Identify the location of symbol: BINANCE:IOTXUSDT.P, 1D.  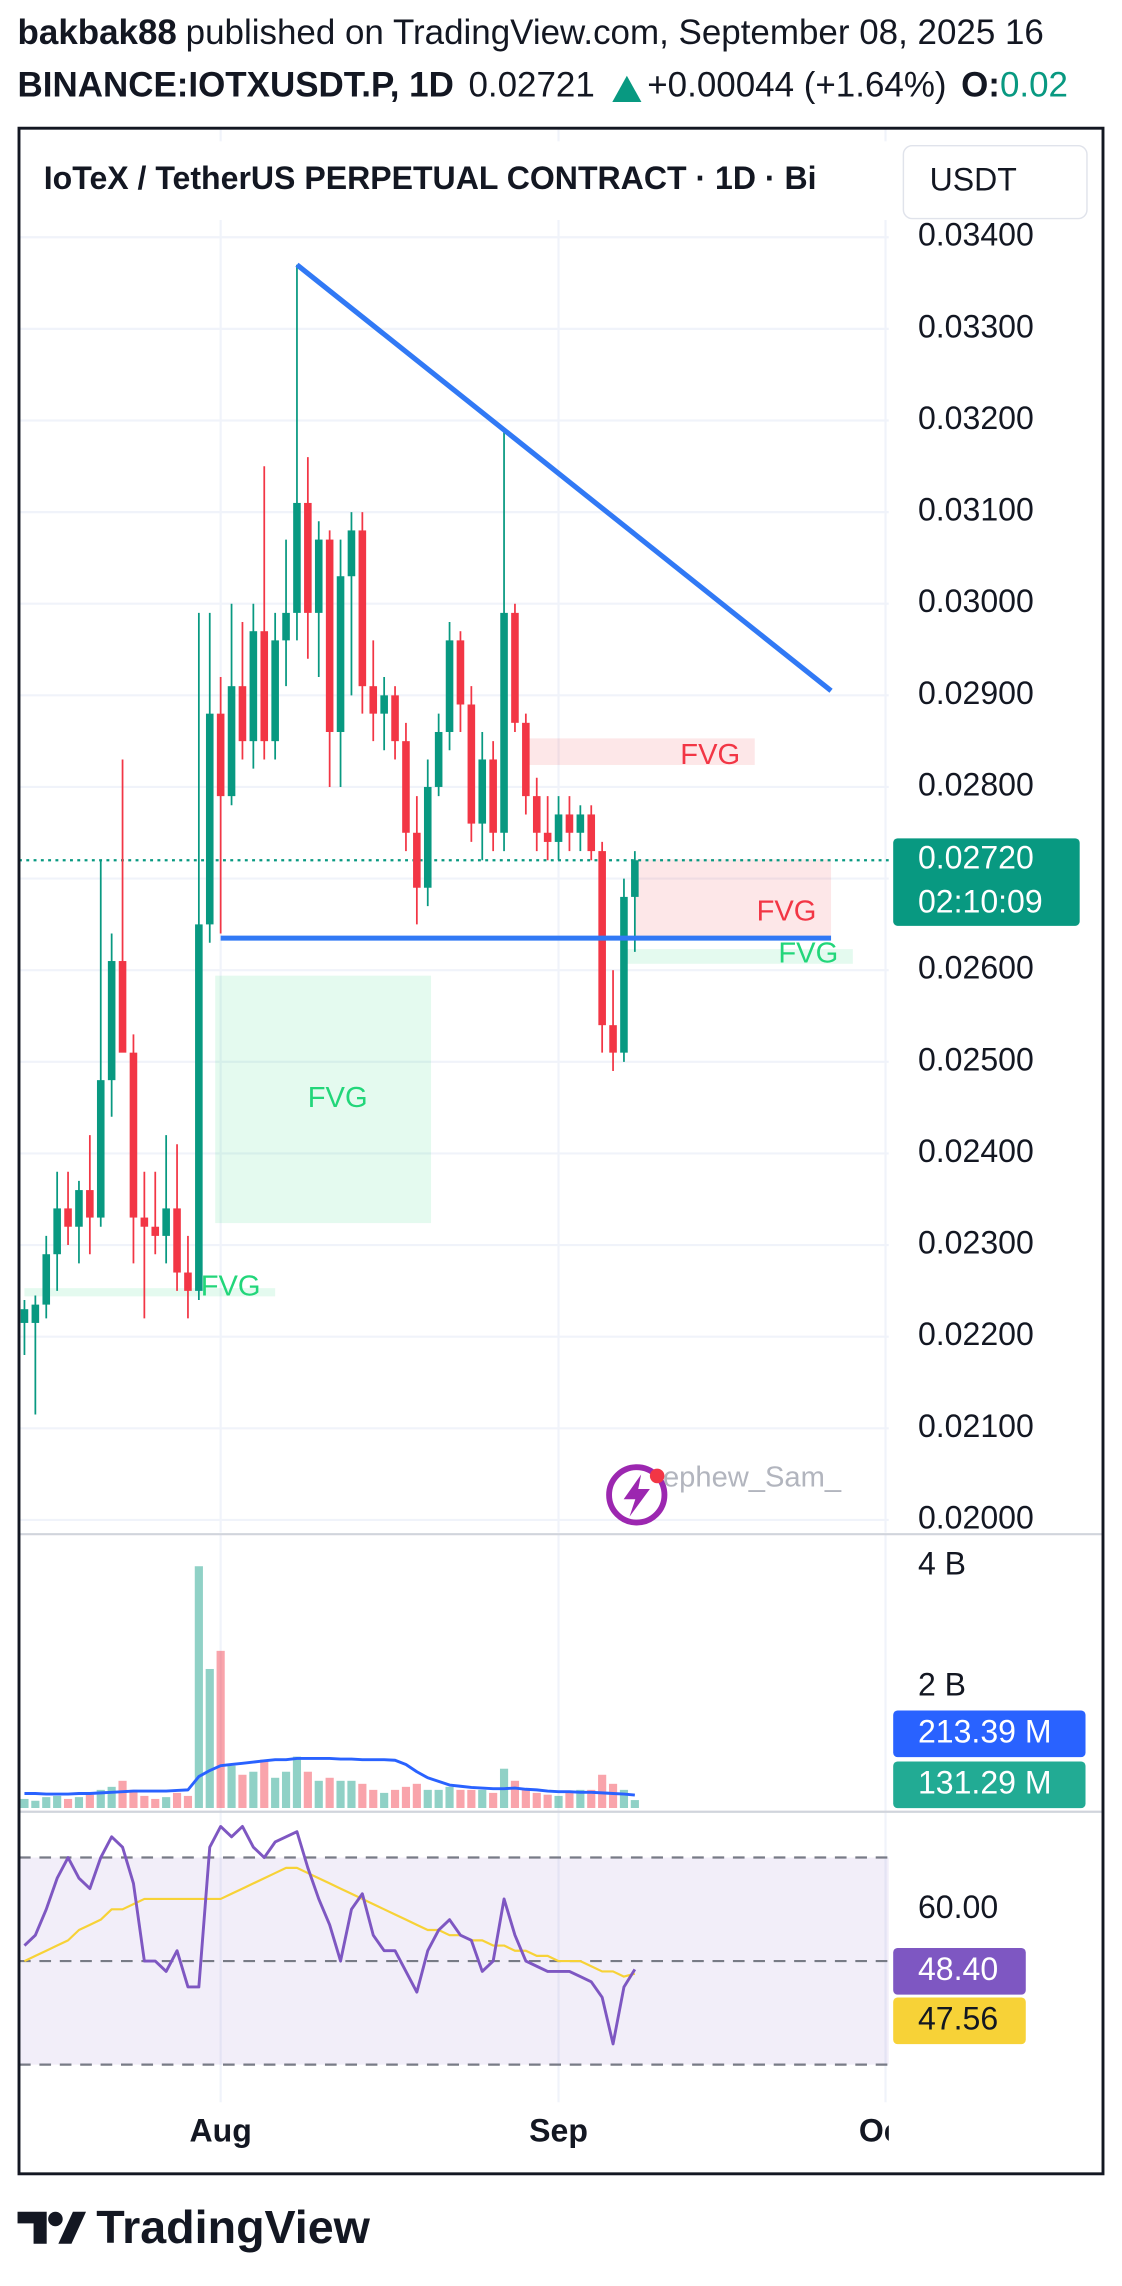
(236, 85).